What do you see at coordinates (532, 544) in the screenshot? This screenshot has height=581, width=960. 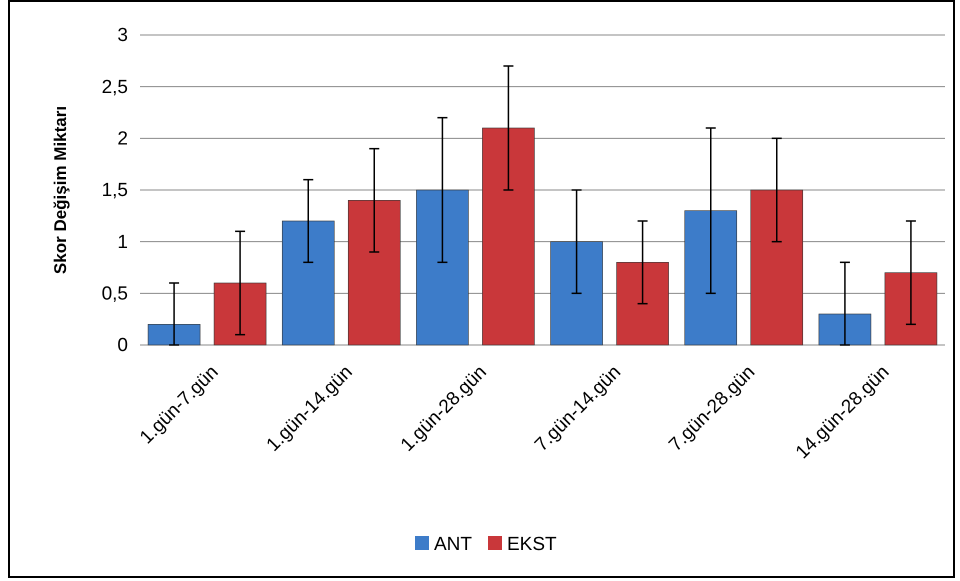 I see `legend-label: EKST` at bounding box center [532, 544].